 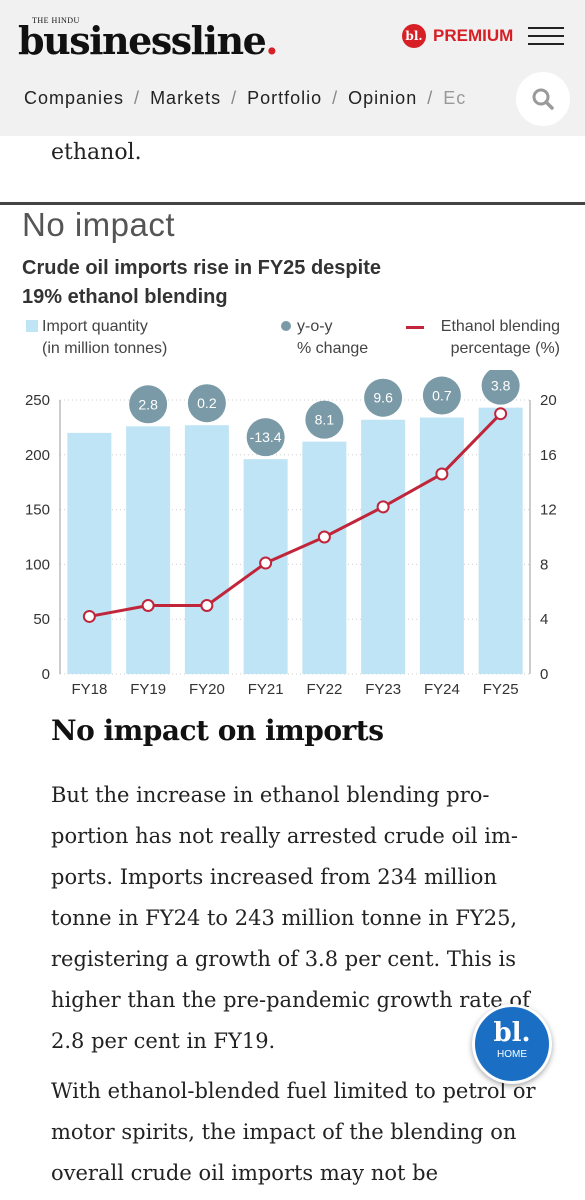 What do you see at coordinates (315, 326) in the screenshot?
I see `legend-label: y-o-y` at bounding box center [315, 326].